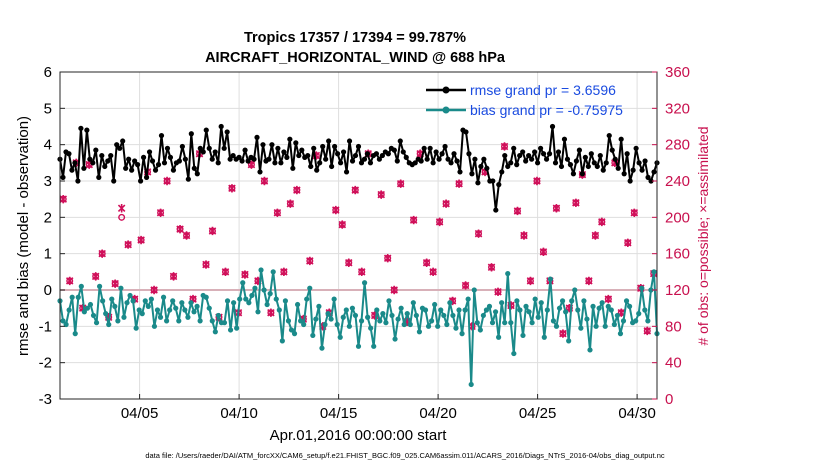 The width and height of the screenshot is (830, 470). What do you see at coordinates (637, 413) in the screenshot?
I see `x-tick-label: 04/30` at bounding box center [637, 413].